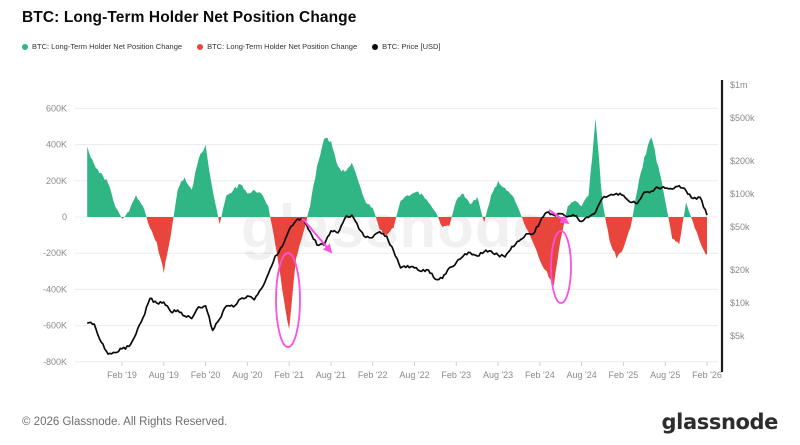 The image size is (800, 445). What do you see at coordinates (247, 375) in the screenshot?
I see `x-tick-label: Aug '20` at bounding box center [247, 375].